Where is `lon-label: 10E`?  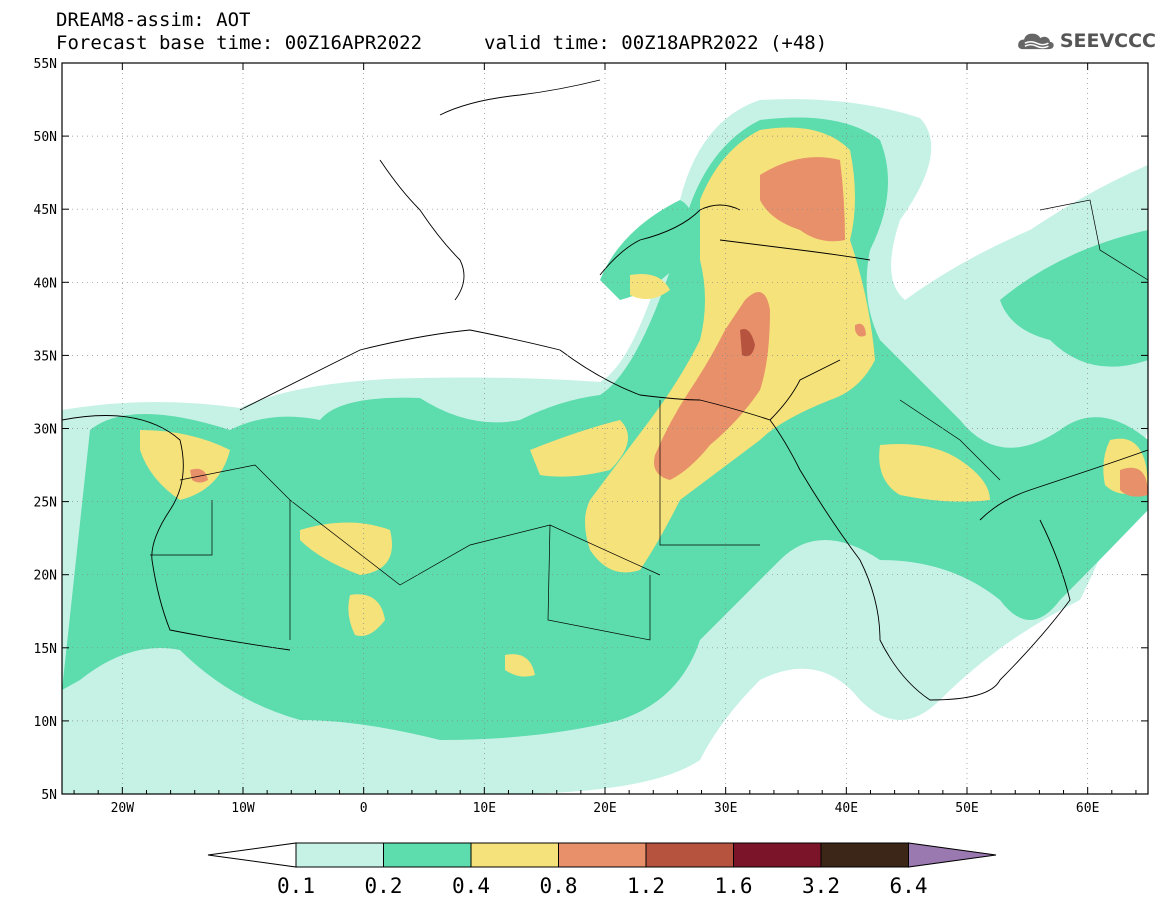 lon-label: 10E is located at coordinates (484, 808).